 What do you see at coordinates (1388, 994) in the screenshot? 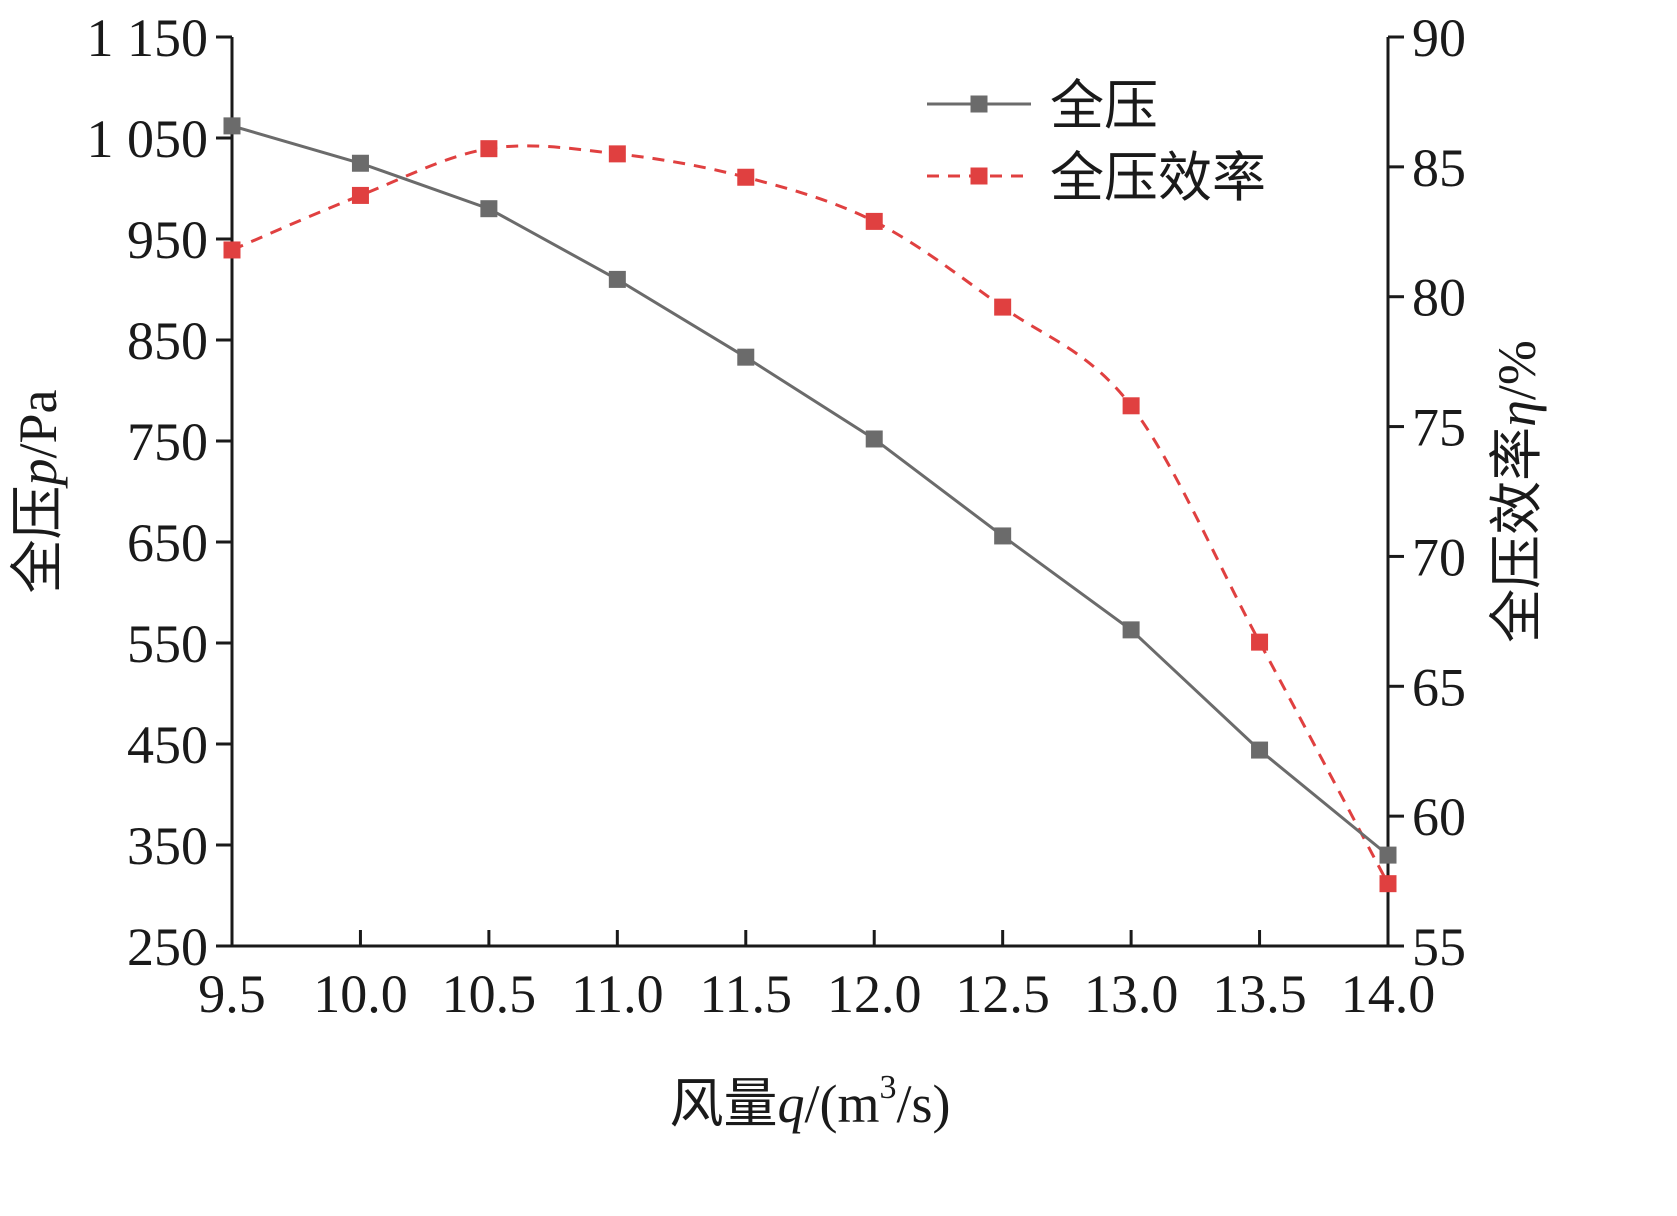
I see `x-tick-label: 14.0` at bounding box center [1388, 994].